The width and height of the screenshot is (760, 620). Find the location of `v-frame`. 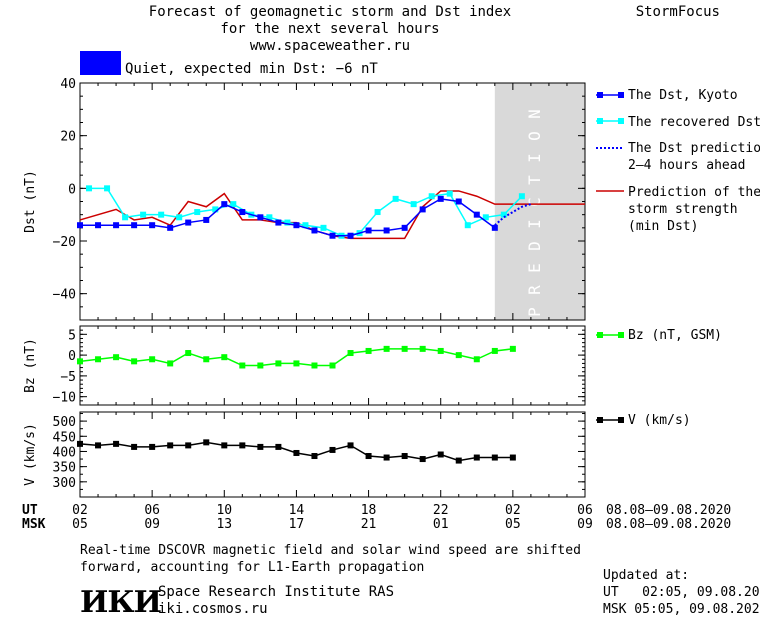

v-frame is located at coordinates (332, 454).